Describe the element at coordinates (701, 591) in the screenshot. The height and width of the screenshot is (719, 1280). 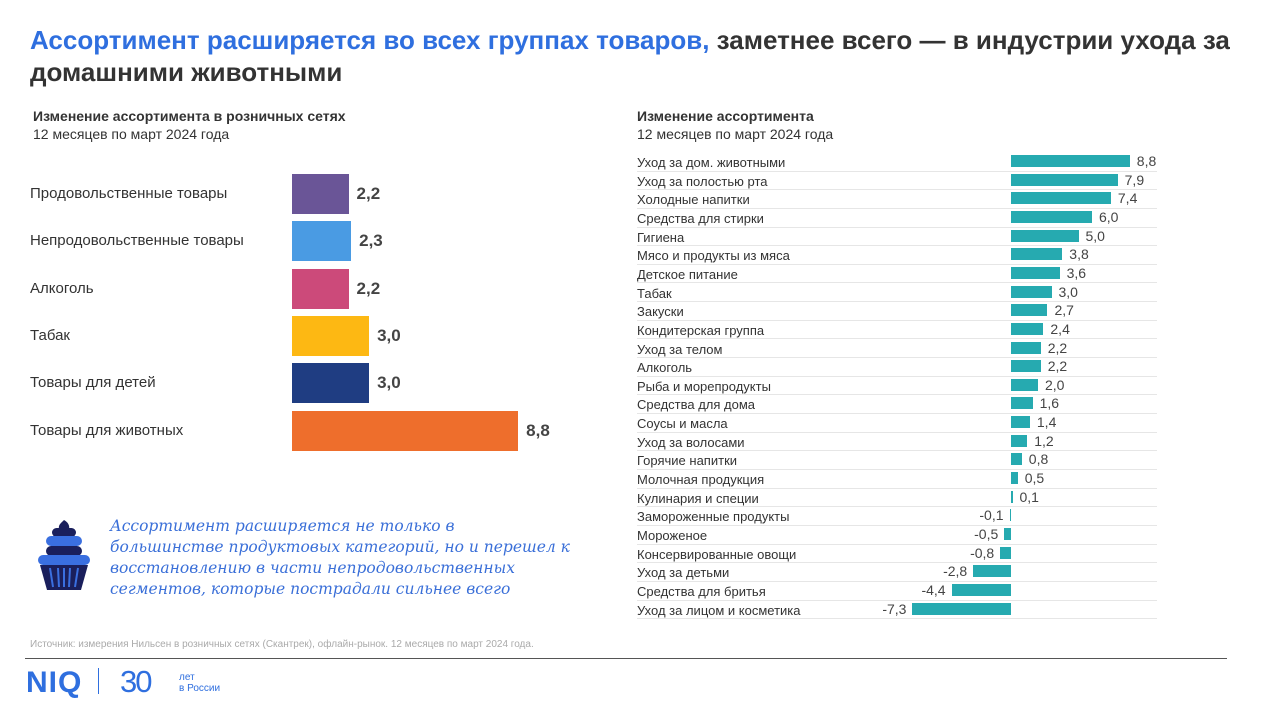
I see `category-label: Средства для бритья` at that location.